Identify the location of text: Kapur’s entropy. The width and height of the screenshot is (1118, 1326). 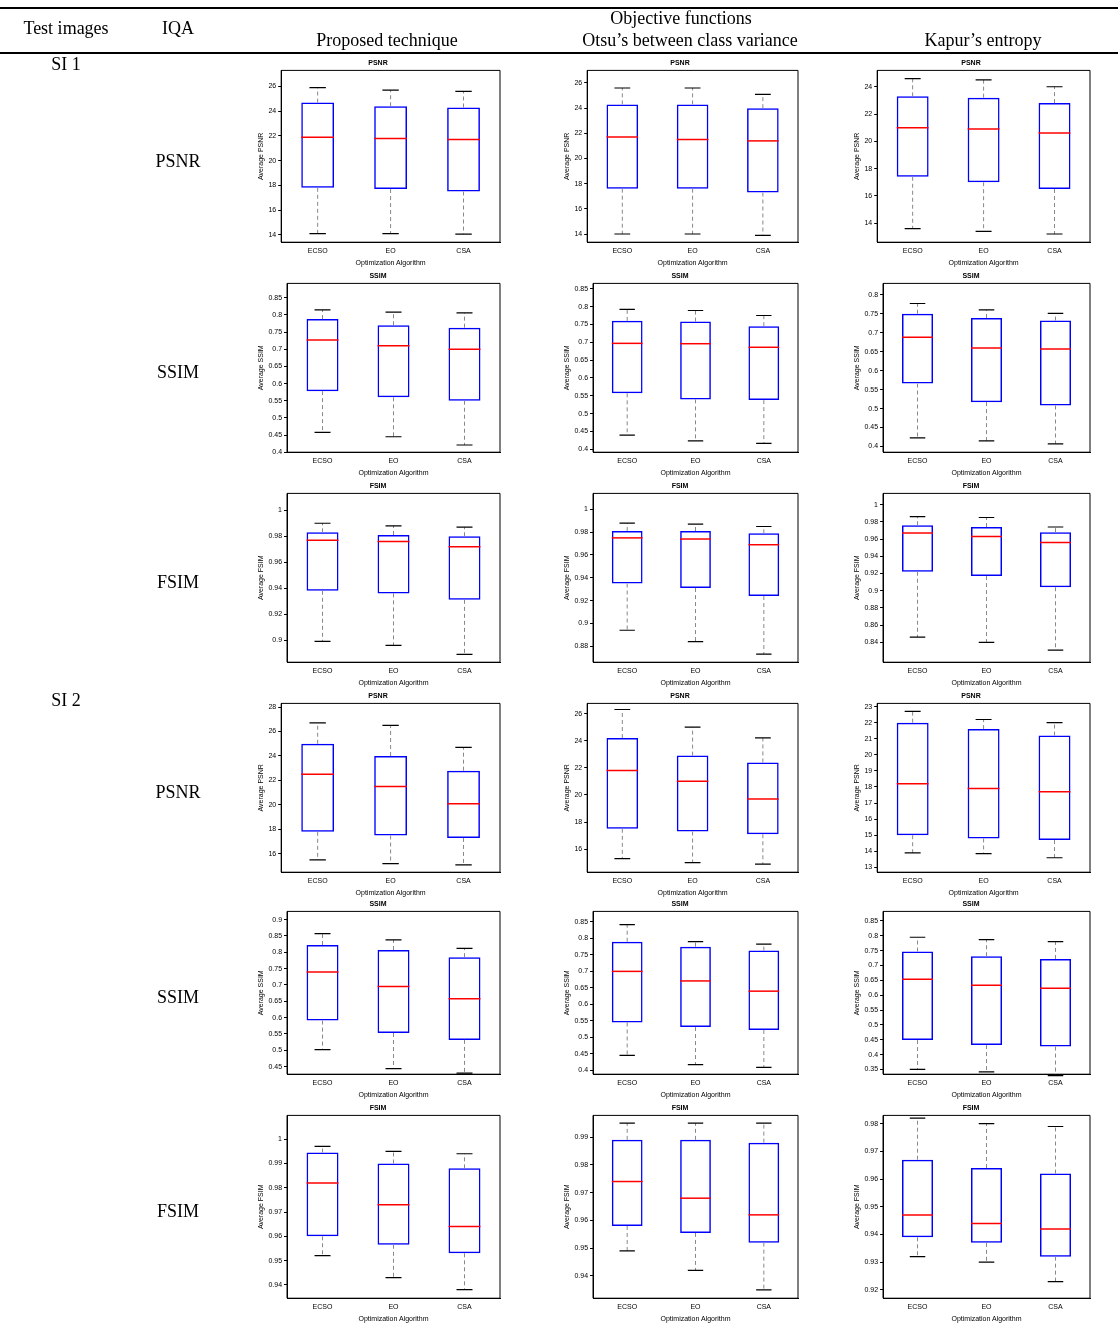
(983, 40).